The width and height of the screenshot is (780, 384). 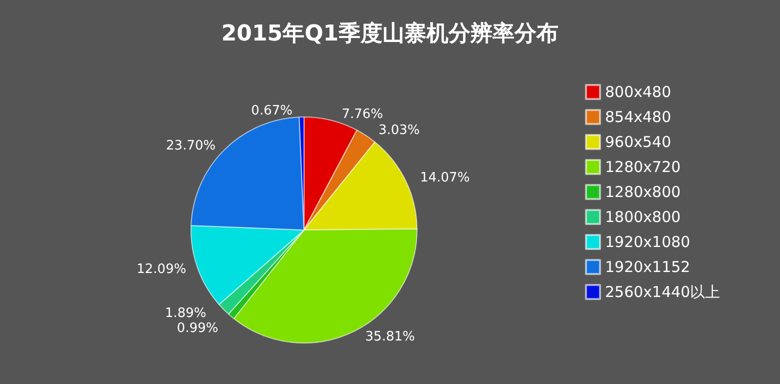 I want to click on legend-label: 1280x720, so click(x=643, y=167).